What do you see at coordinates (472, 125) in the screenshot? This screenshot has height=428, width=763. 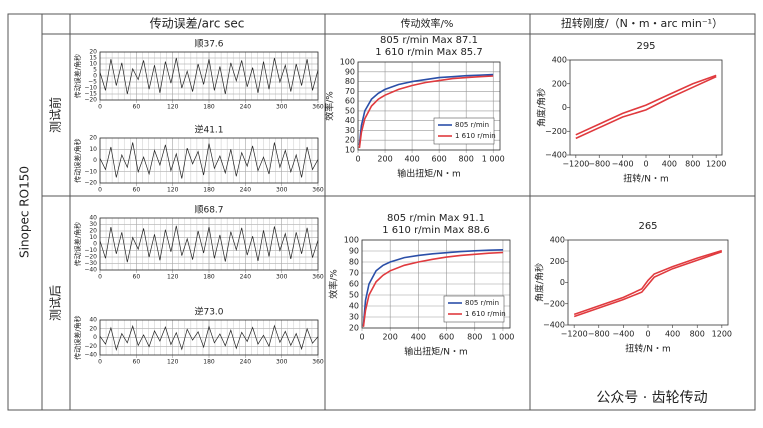 I see `legend-label: 805 r/min` at bounding box center [472, 125].